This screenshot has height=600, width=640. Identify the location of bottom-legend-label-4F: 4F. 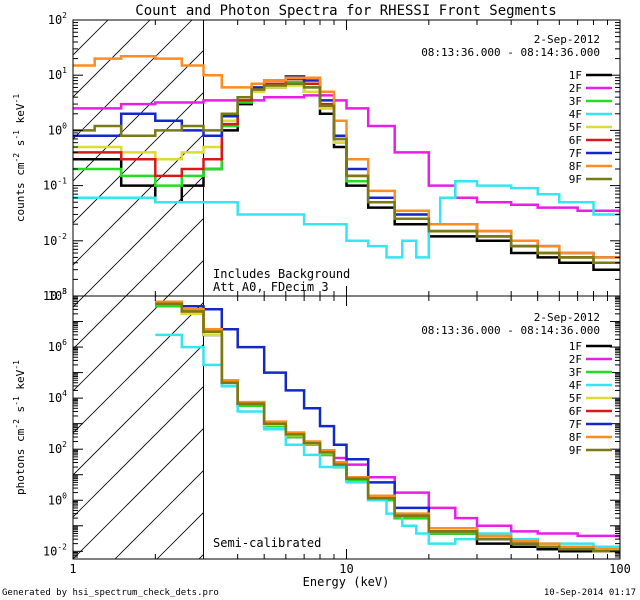
(575, 385).